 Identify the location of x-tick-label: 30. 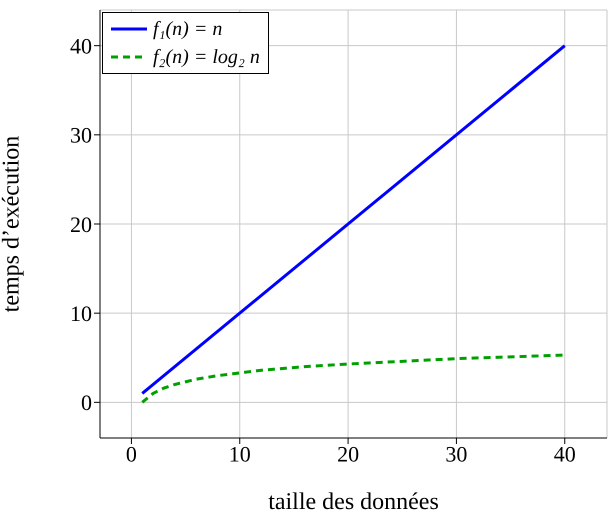
(456, 454).